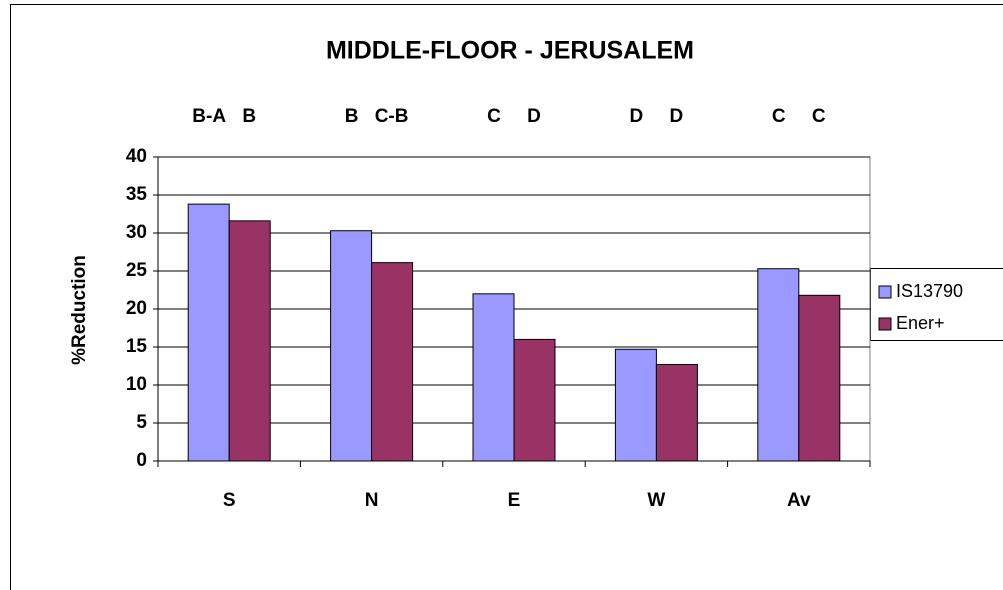 The image size is (1003, 590). I want to click on y-tick-label: 15, so click(137, 346).